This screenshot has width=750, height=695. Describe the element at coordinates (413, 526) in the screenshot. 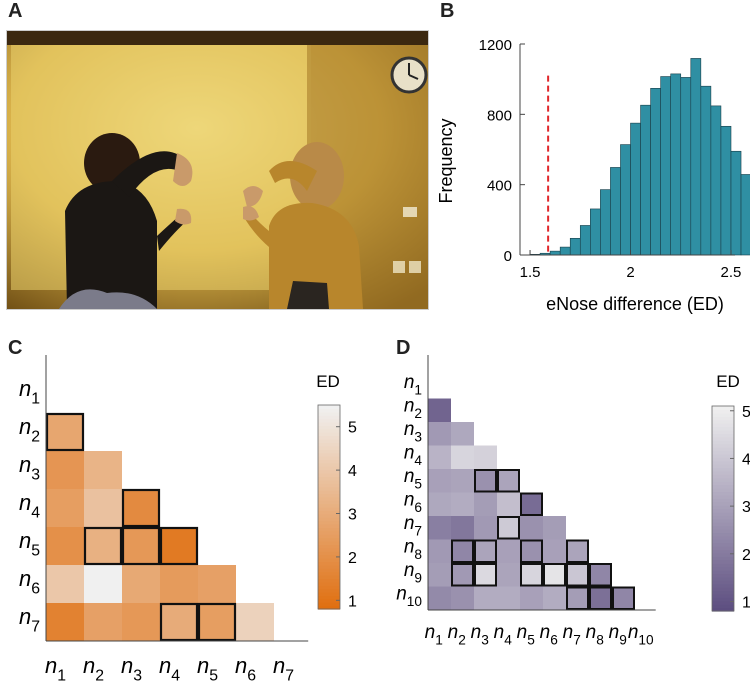

I see `row-label: n7` at that location.